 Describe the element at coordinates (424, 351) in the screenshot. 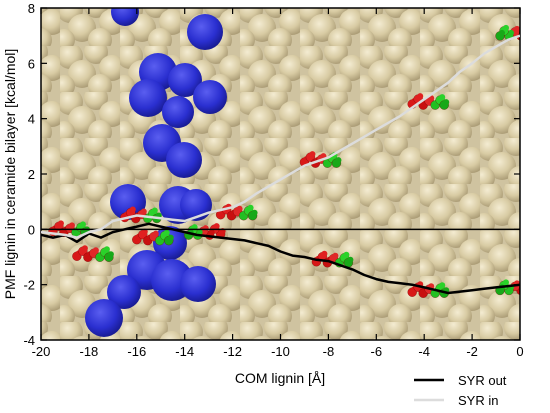

I see `x-tick-label: -4` at that location.